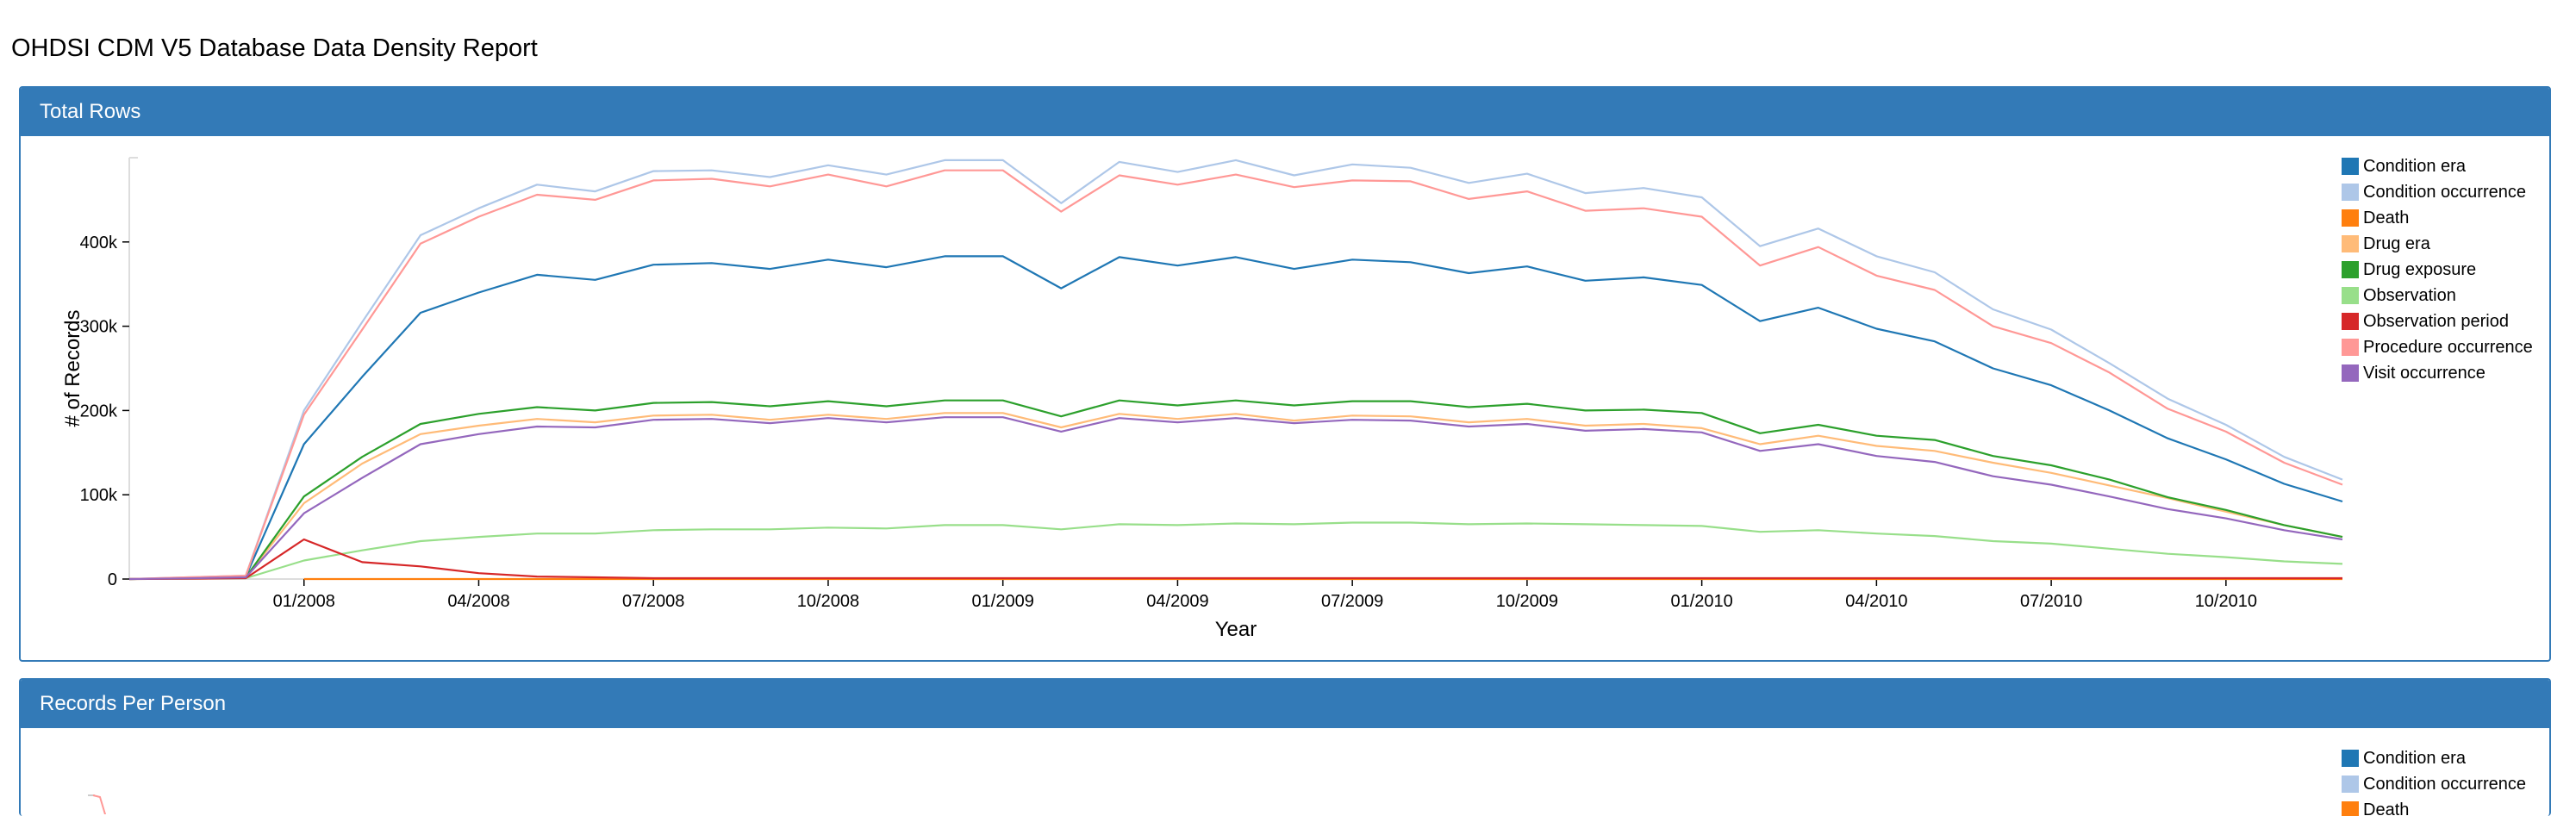 The width and height of the screenshot is (2576, 816). I want to click on legend-item-drug-exposure: Drug exposure, so click(2437, 270).